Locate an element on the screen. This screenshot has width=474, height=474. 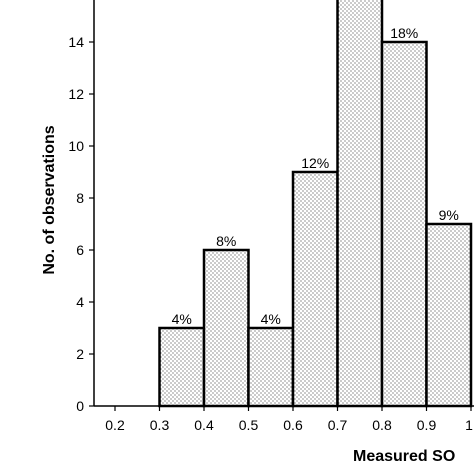
x-tick-label: 0.9 is located at coordinates (427, 425).